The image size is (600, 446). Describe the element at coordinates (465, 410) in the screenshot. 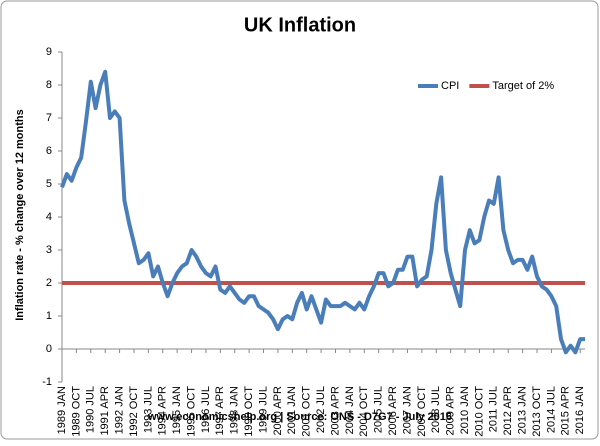

I see `x-tick-label: 2010 JAN` at that location.